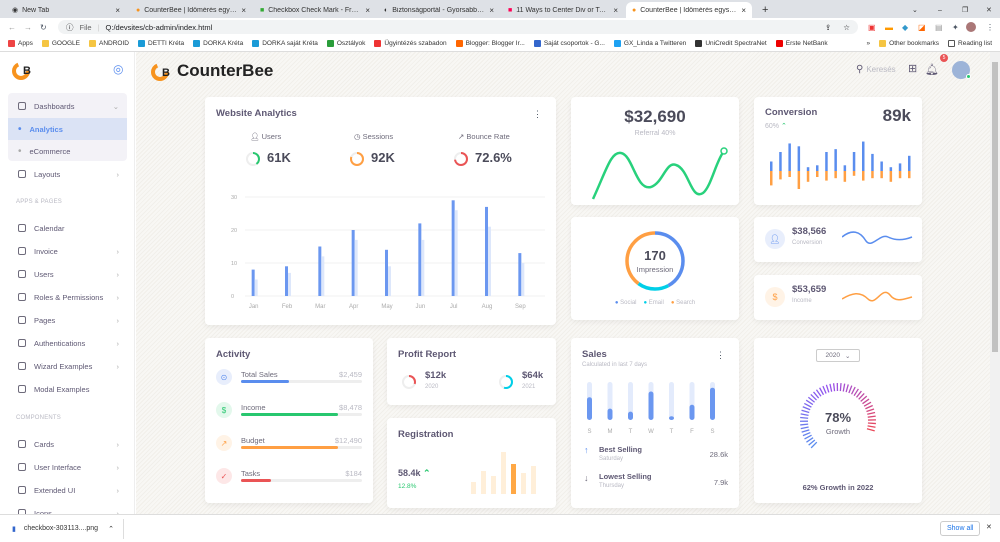 The height and width of the screenshot is (542, 1000). Describe the element at coordinates (67, 228) in the screenshot. I see `sidebar-item-calendar: Calendar` at that location.